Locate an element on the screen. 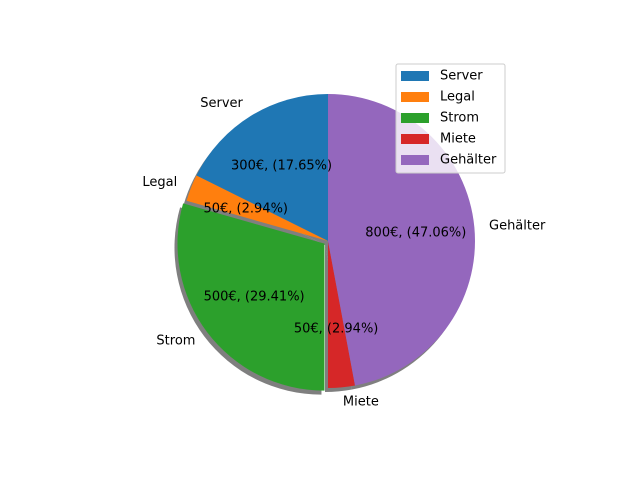 The image size is (640, 480). slice-strom is located at coordinates (251, 297).